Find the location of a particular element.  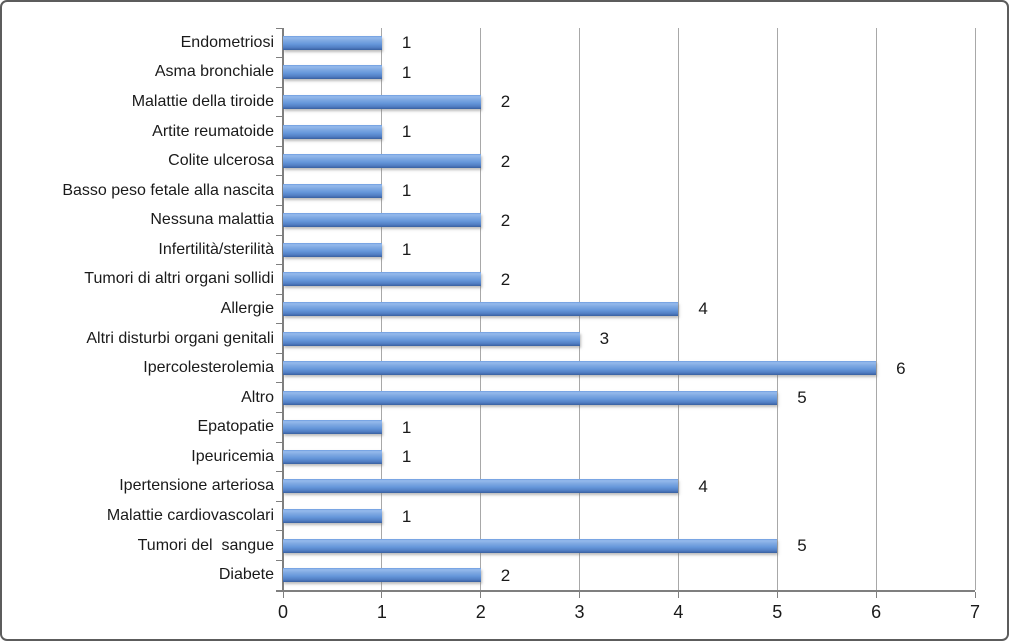

bar-row: 6 is located at coordinates (629, 368).